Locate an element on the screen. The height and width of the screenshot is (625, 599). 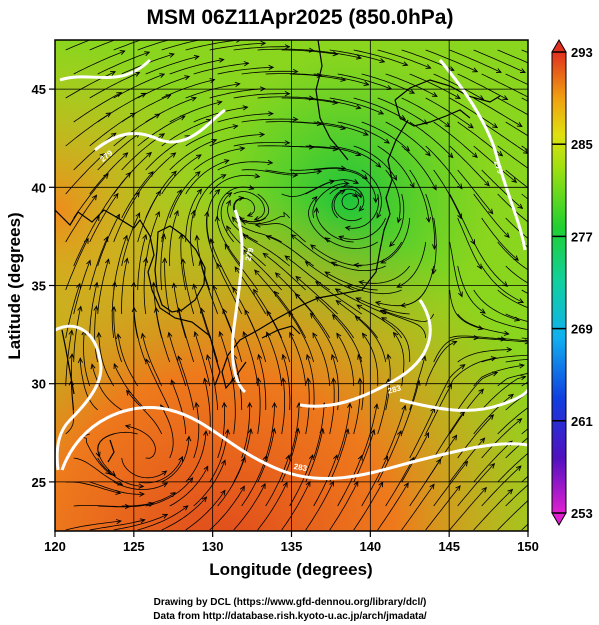
chart-title: MSM 06Z11Apr2025 (850.0hPa) is located at coordinates (300, 17).